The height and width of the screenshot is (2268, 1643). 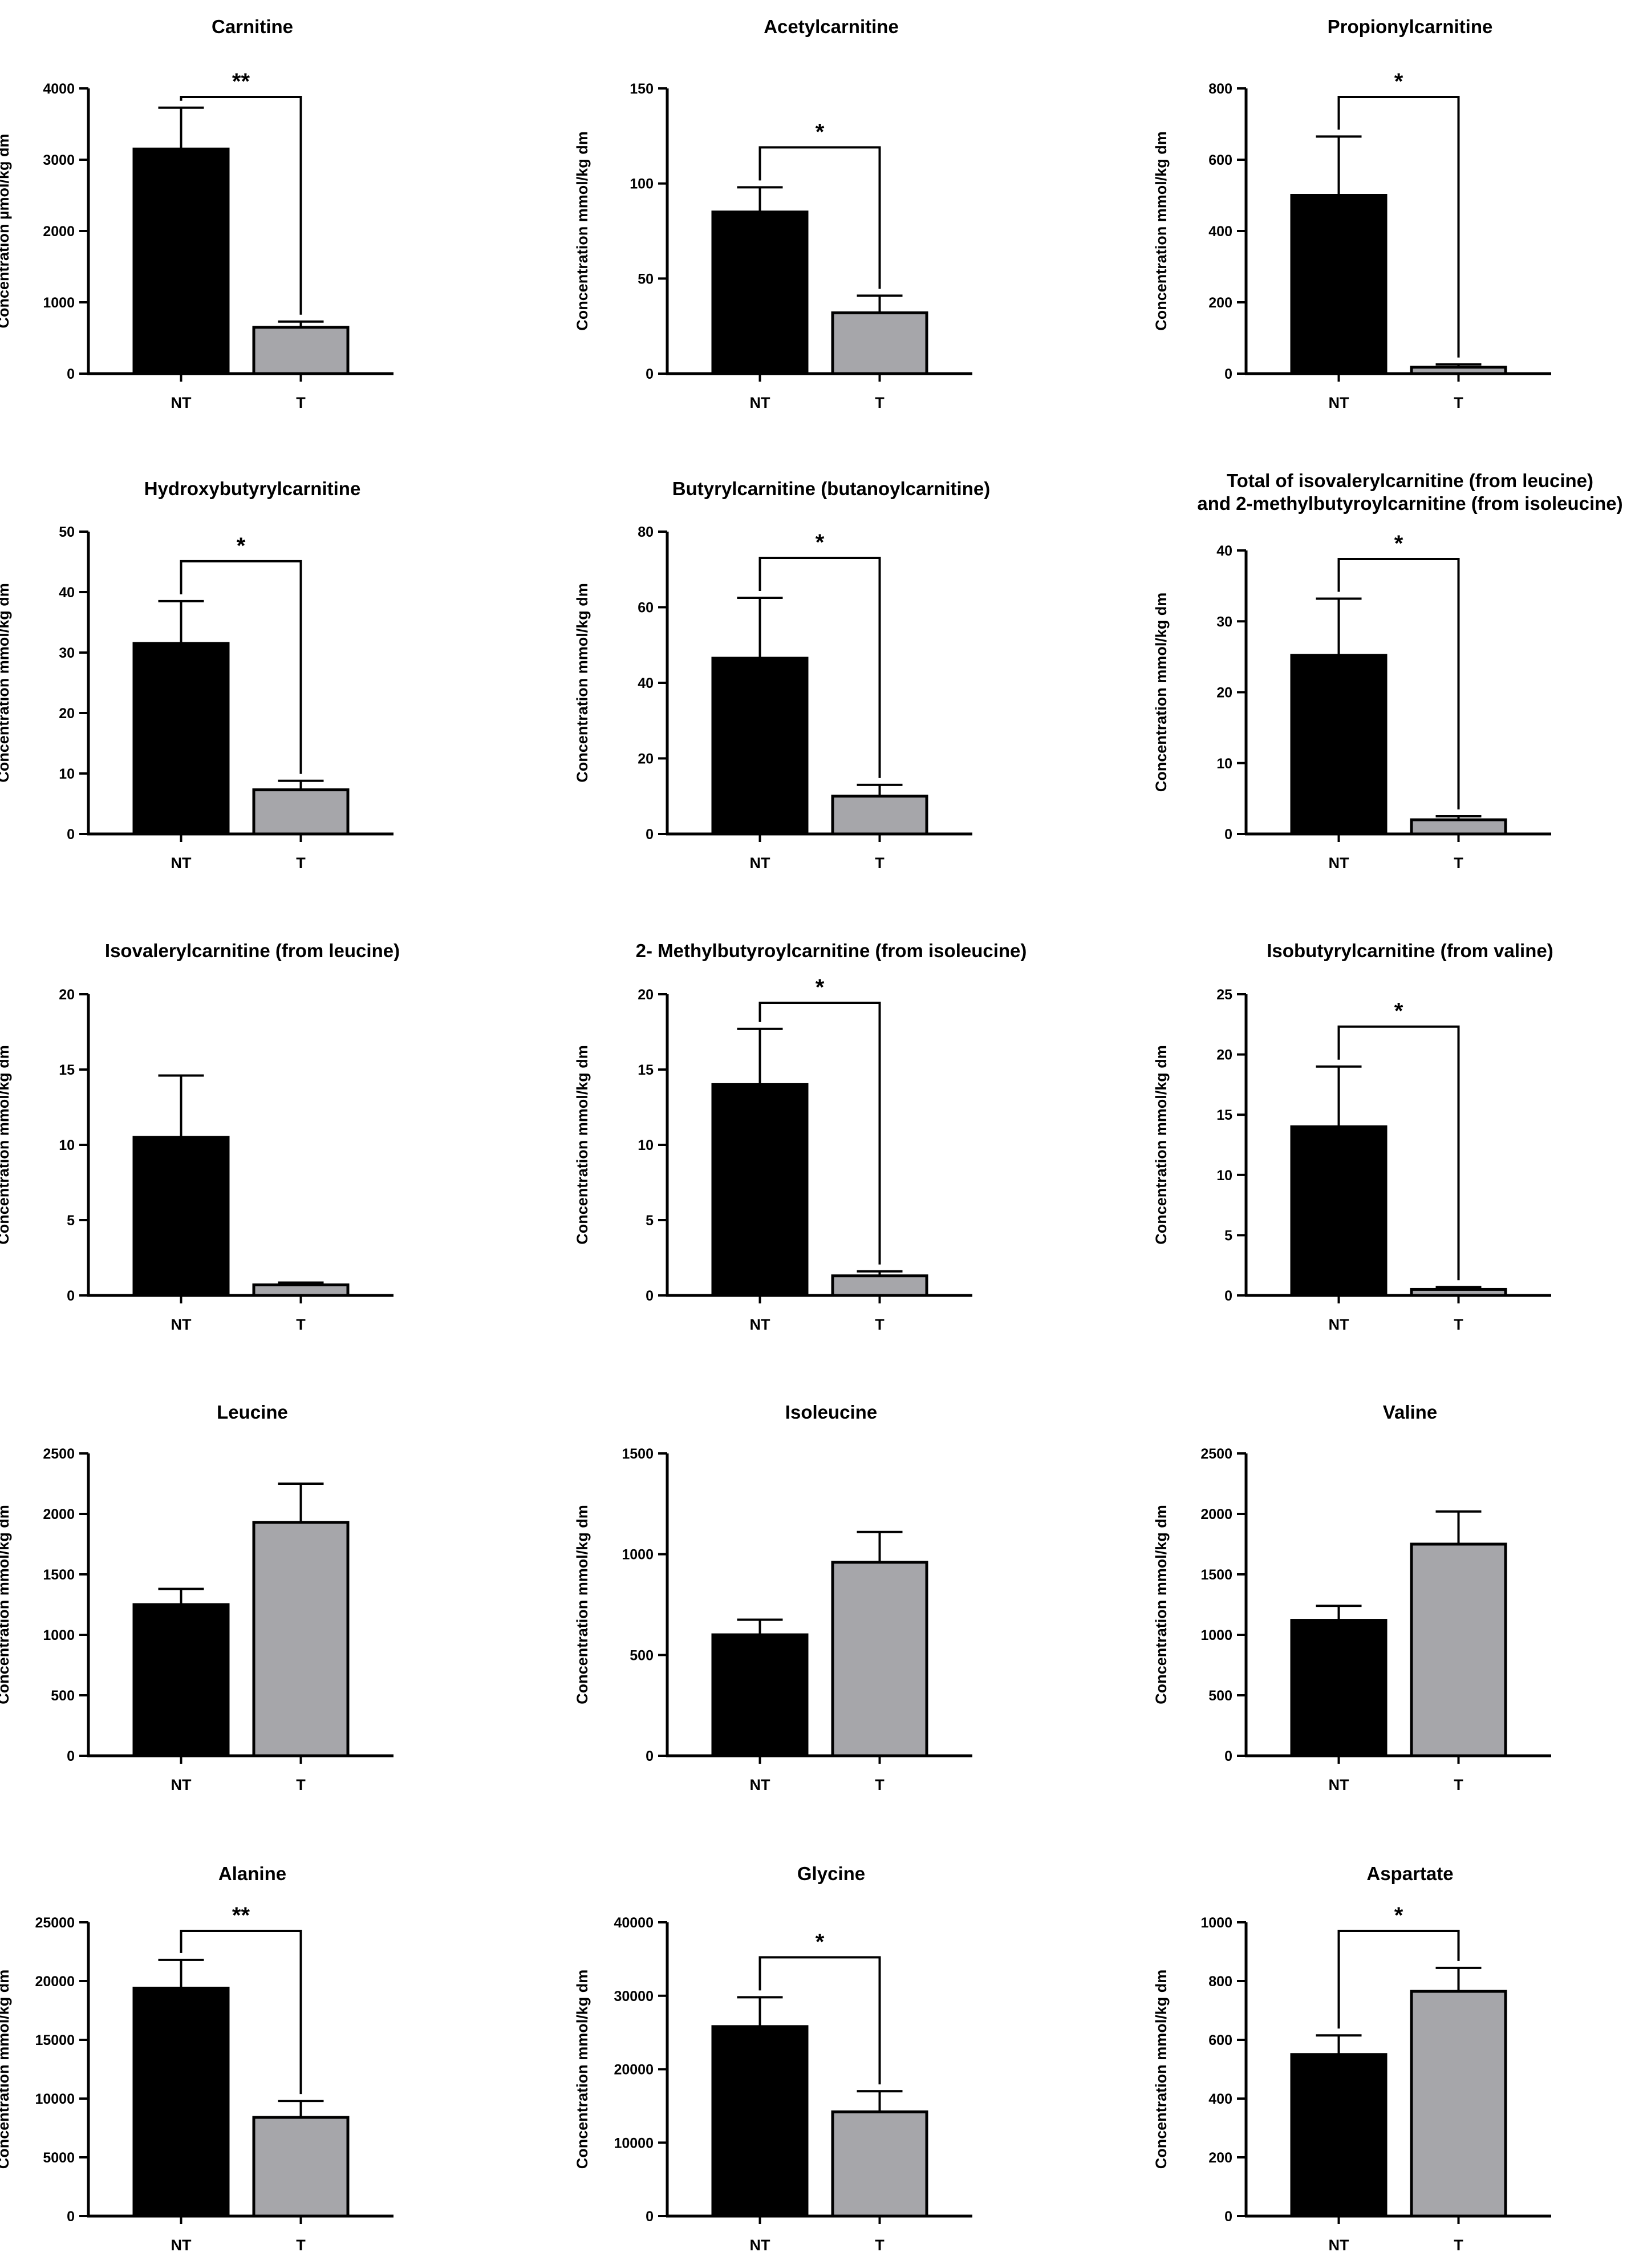 I want to click on y-tick-label: 400, so click(x=1220, y=2099).